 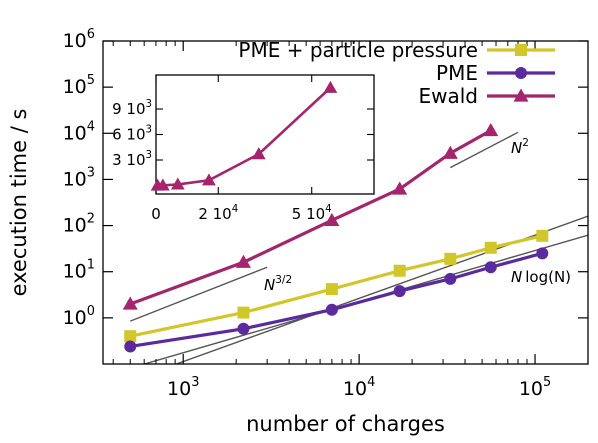 I want to click on x-axis-title: number of charges, so click(x=345, y=424).